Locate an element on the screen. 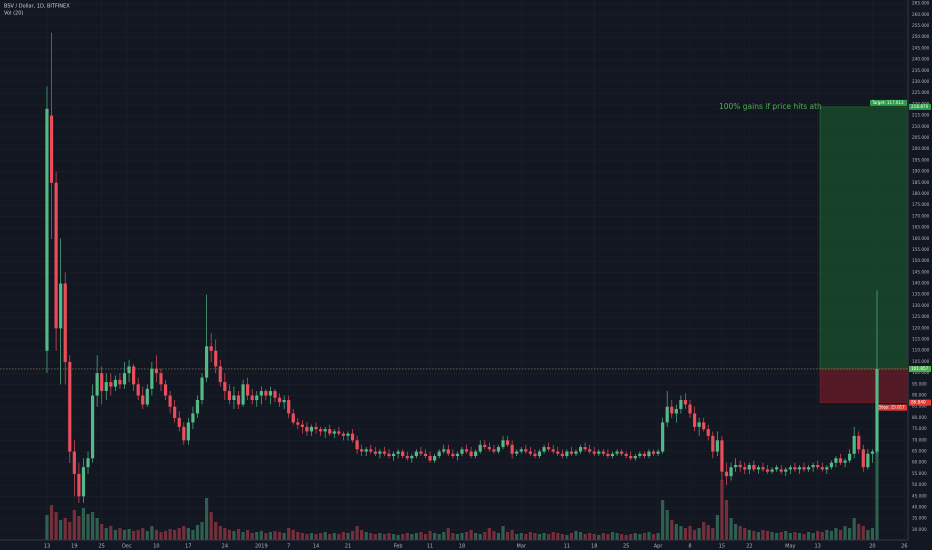  target-text-box is located at coordinates (888, 102).